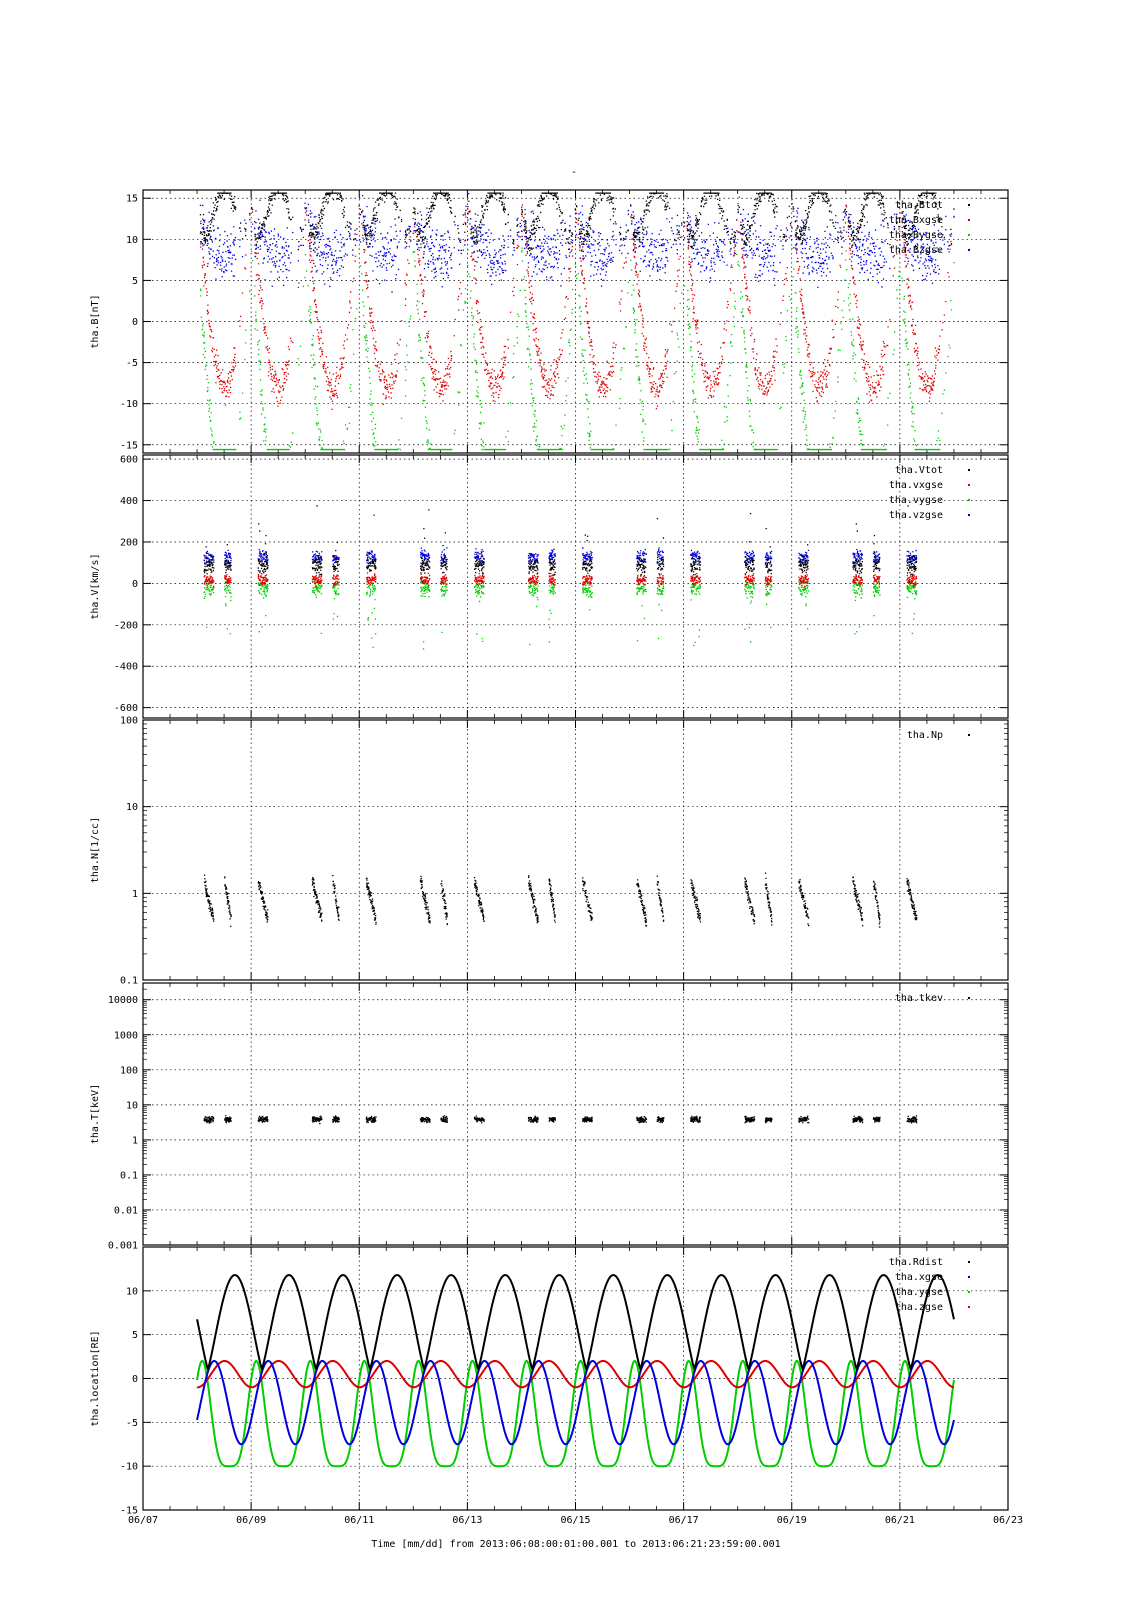  Describe the element at coordinates (132, 199) in the screenshot. I see `panel-B-ytick-label: 15` at that location.